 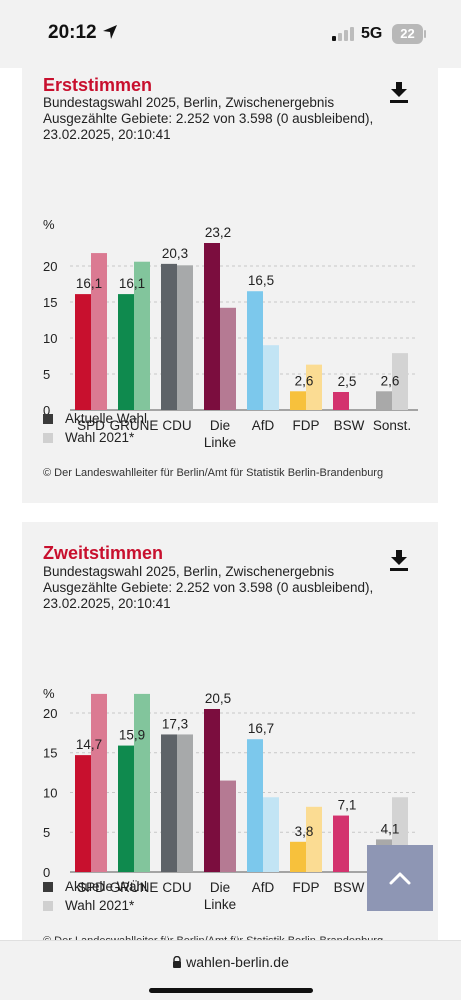 What do you see at coordinates (175, 253) in the screenshot?
I see `data-label: 20,3` at bounding box center [175, 253].